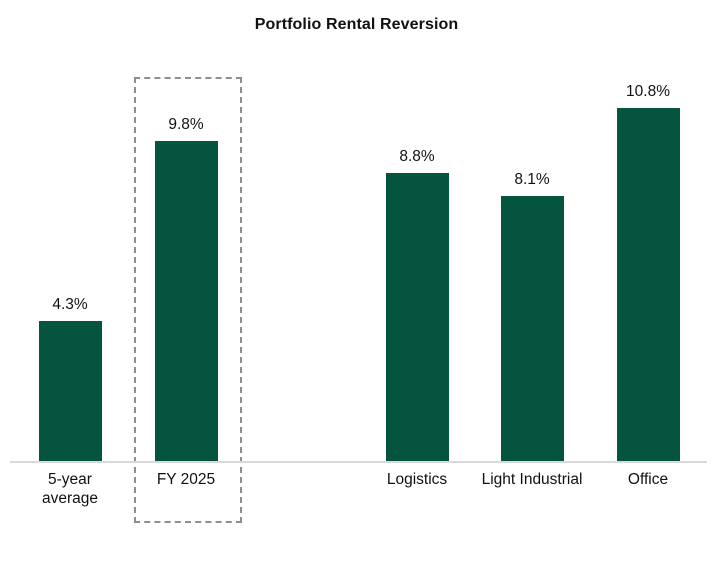 The height and width of the screenshot is (564, 723). I want to click on category-label-office: Office, so click(648, 479).